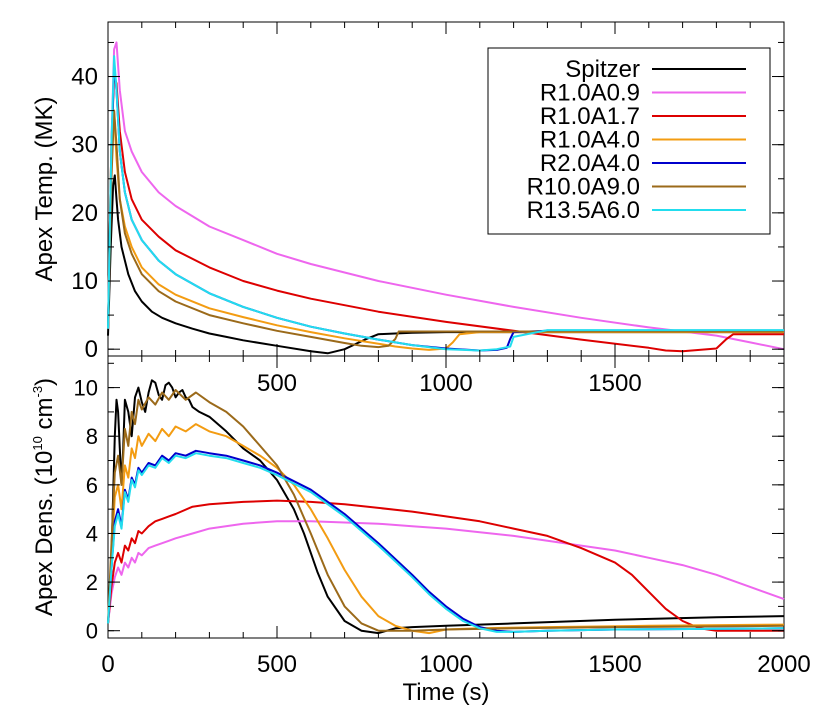 Image resolution: width=830 pixels, height=712 pixels. I want to click on bottom-xtick-label: 1500, so click(614, 664).